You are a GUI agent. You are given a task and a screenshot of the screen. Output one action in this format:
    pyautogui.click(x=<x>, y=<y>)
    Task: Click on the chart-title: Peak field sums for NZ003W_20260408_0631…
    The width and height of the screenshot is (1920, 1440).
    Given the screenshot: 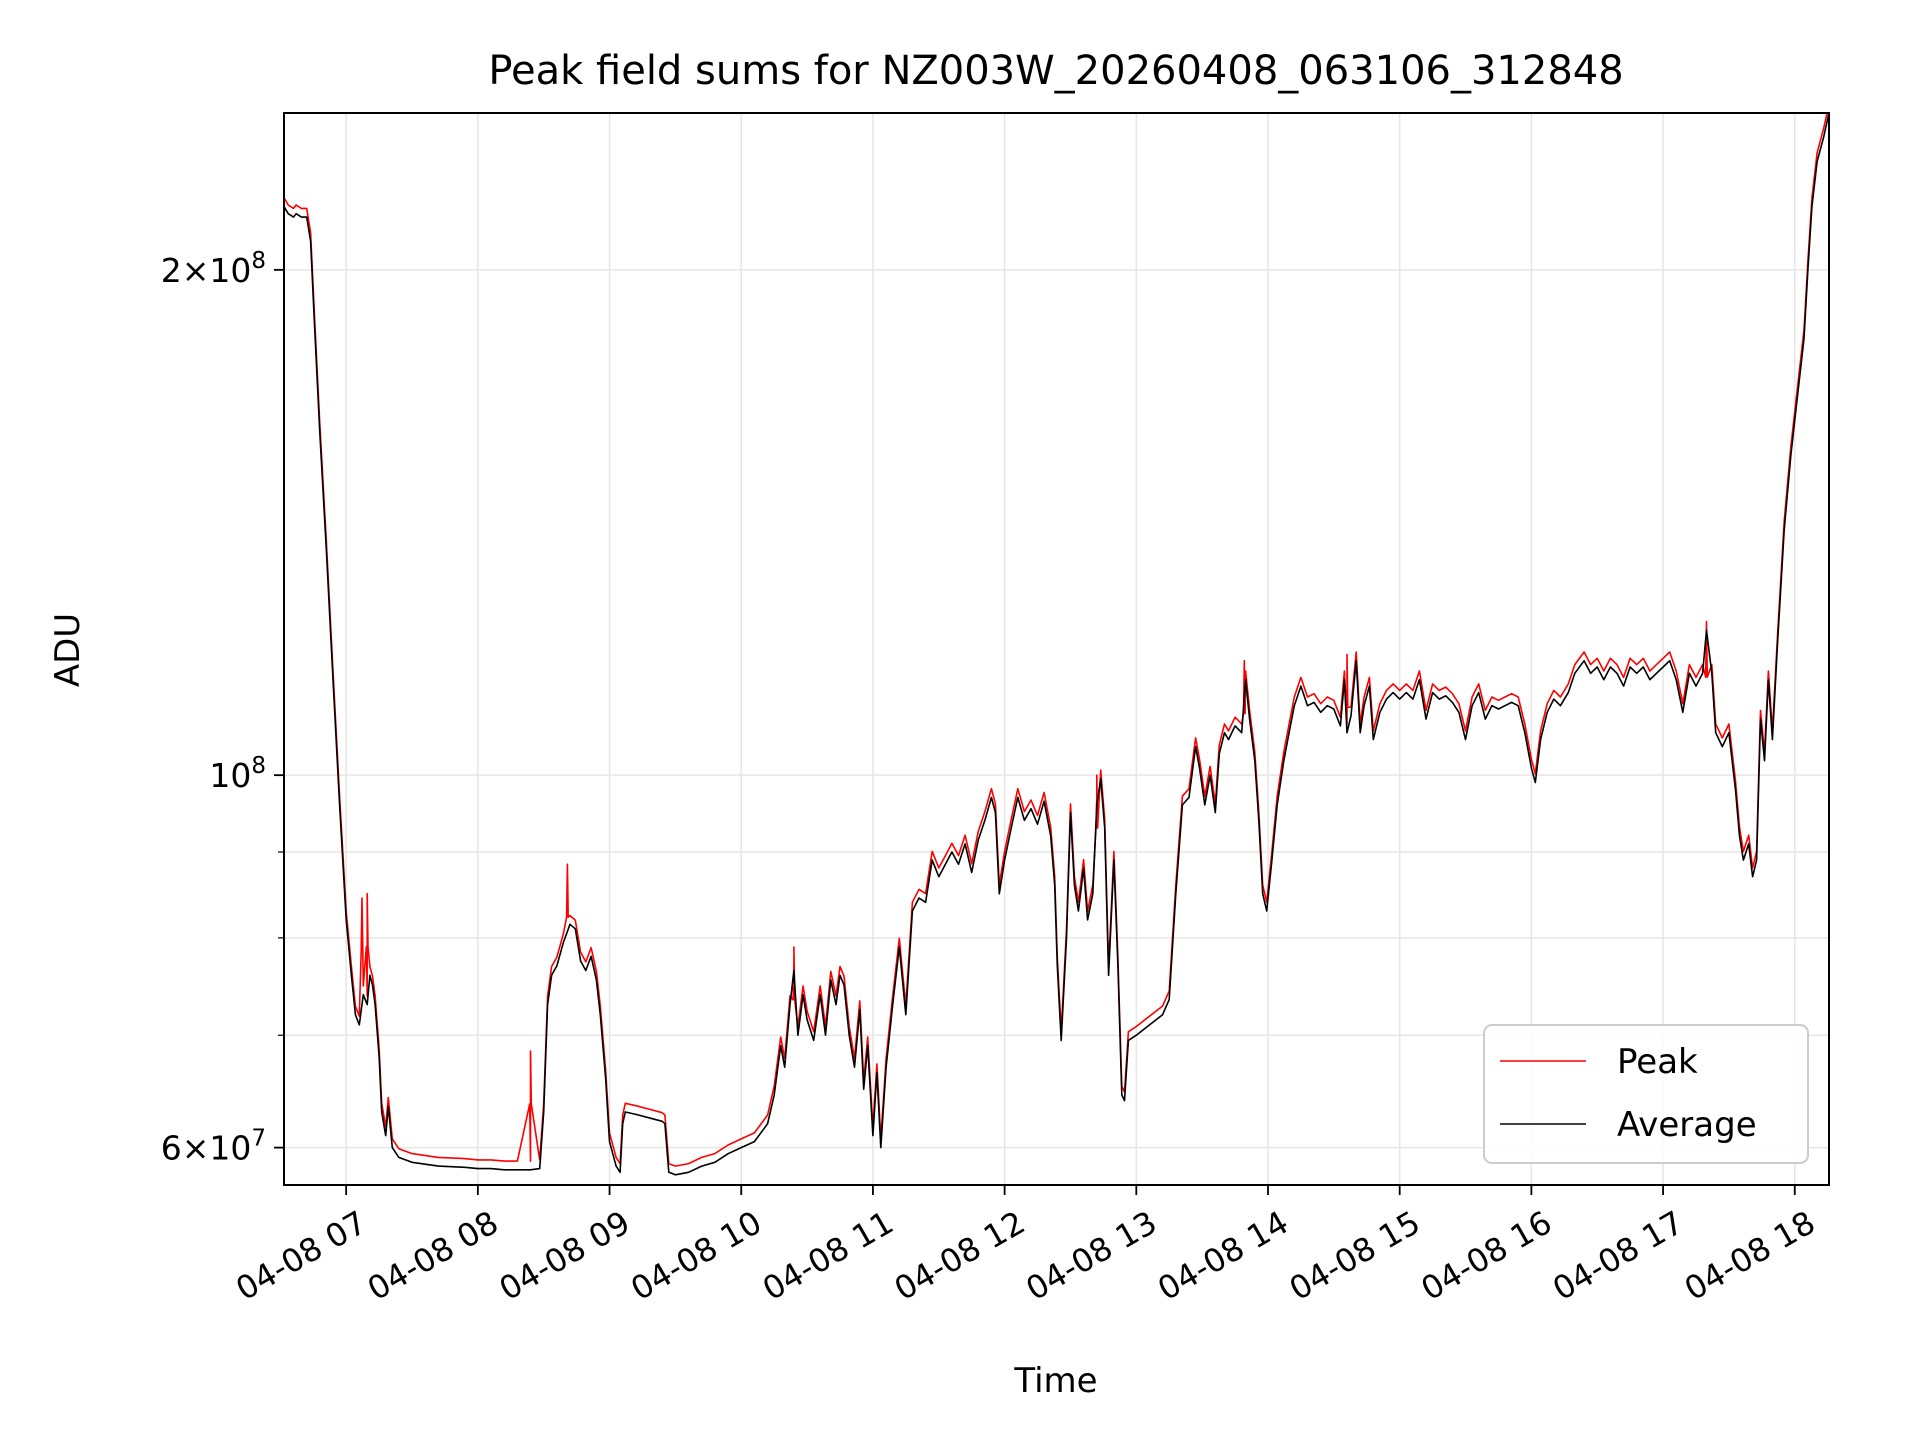 What is the action you would take?
    pyautogui.click(x=1055, y=71)
    